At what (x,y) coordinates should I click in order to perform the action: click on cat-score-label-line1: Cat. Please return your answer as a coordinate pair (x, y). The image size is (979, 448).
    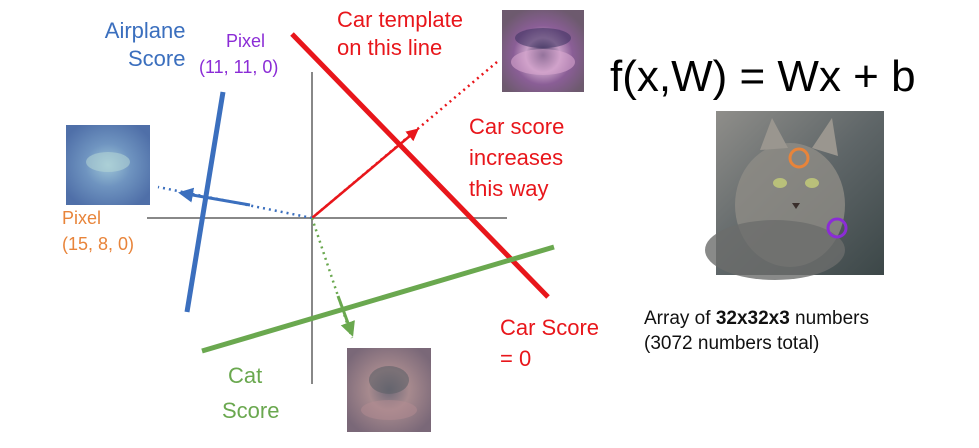
    Looking at the image, I should click on (245, 375).